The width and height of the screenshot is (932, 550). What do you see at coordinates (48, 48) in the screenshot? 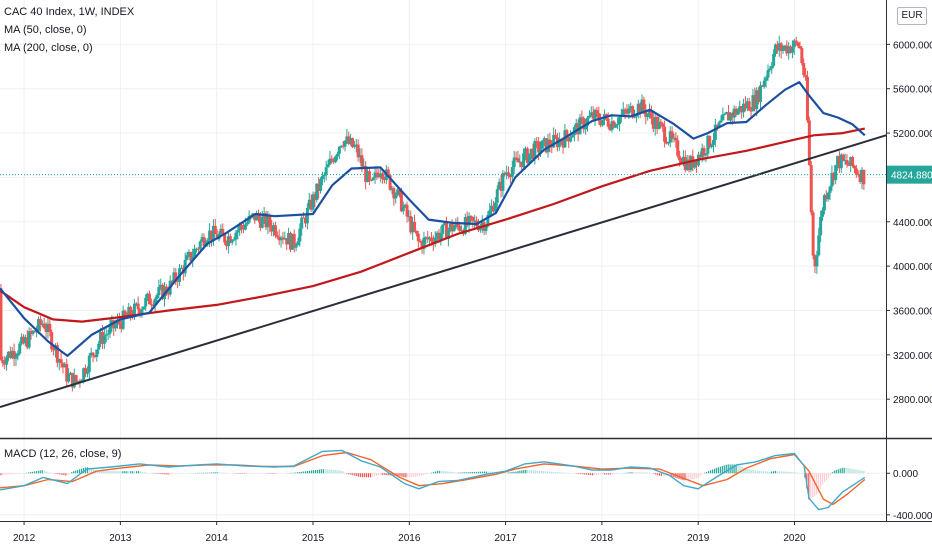
I see `ma200-legend: MA (200, close, 0)` at bounding box center [48, 48].